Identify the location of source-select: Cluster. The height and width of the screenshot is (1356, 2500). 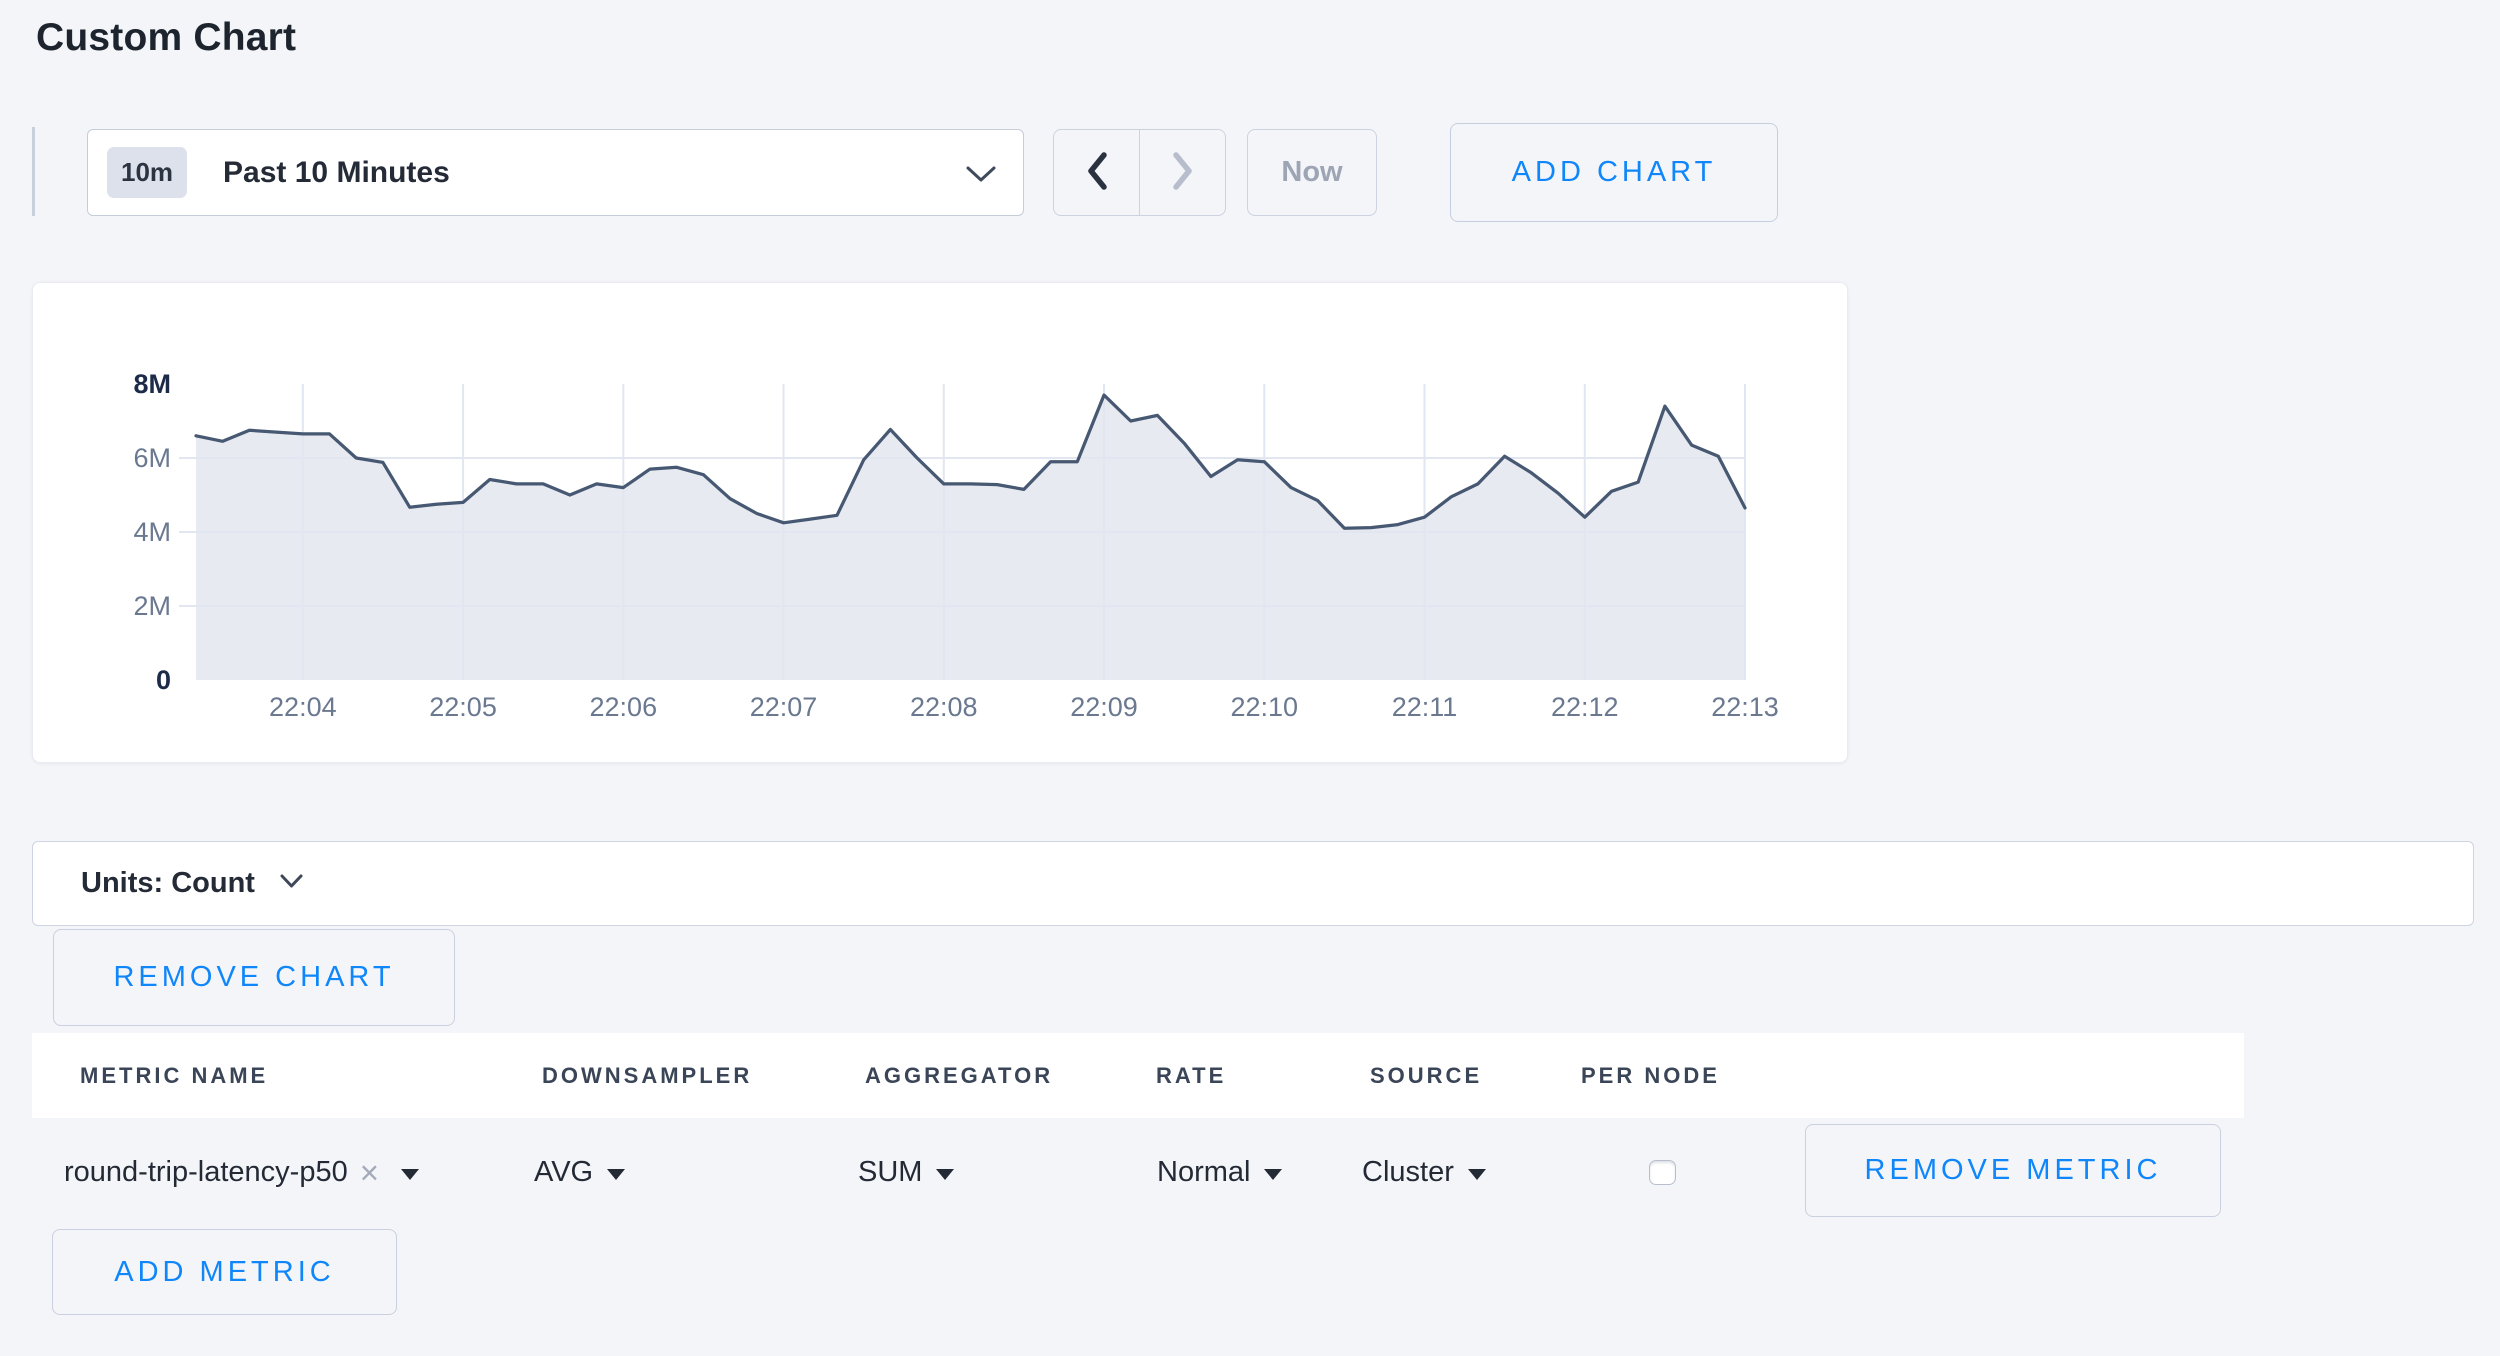
(1424, 1172).